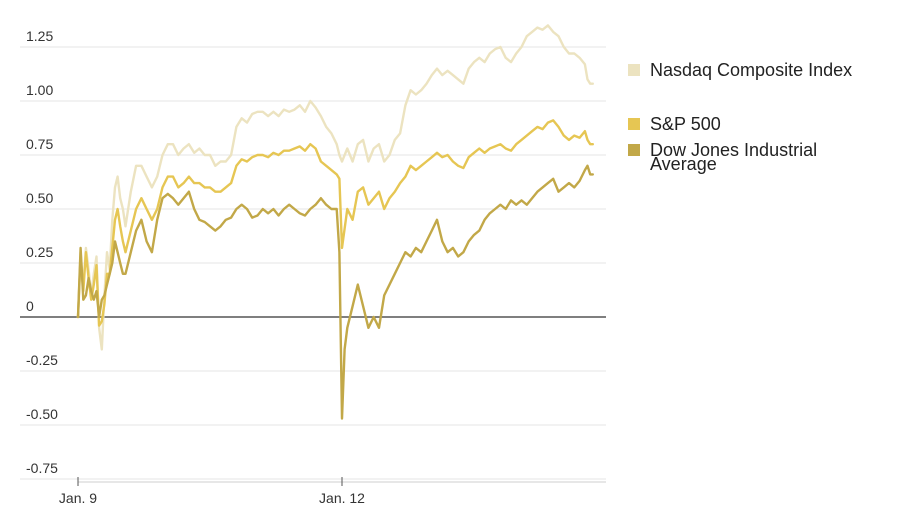  Describe the element at coordinates (78, 498) in the screenshot. I see `x-tick-label: Jan. 9` at that location.